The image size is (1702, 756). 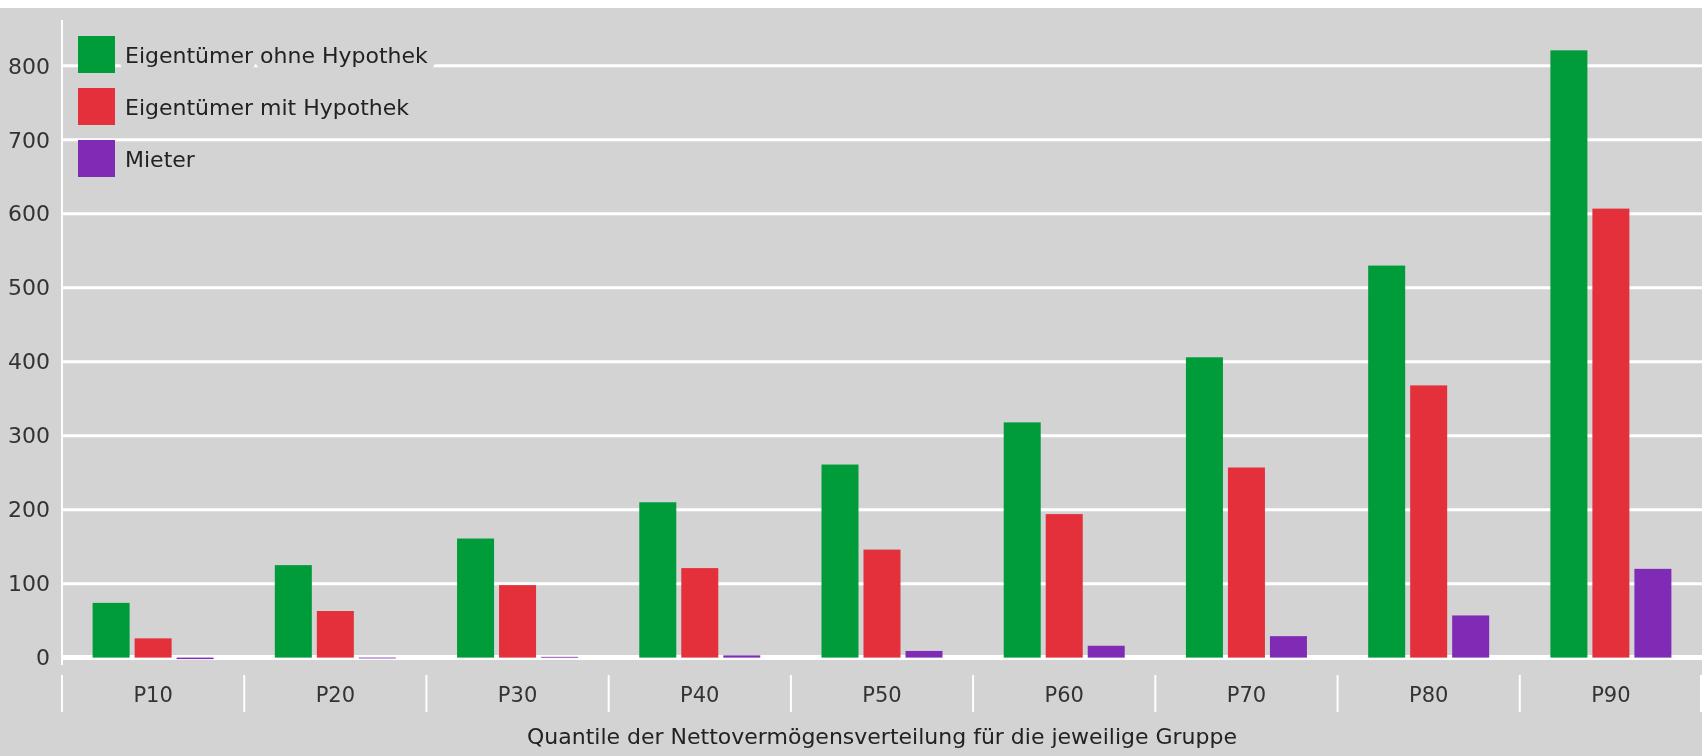 I want to click on x-tick-label: P20, so click(x=335, y=695).